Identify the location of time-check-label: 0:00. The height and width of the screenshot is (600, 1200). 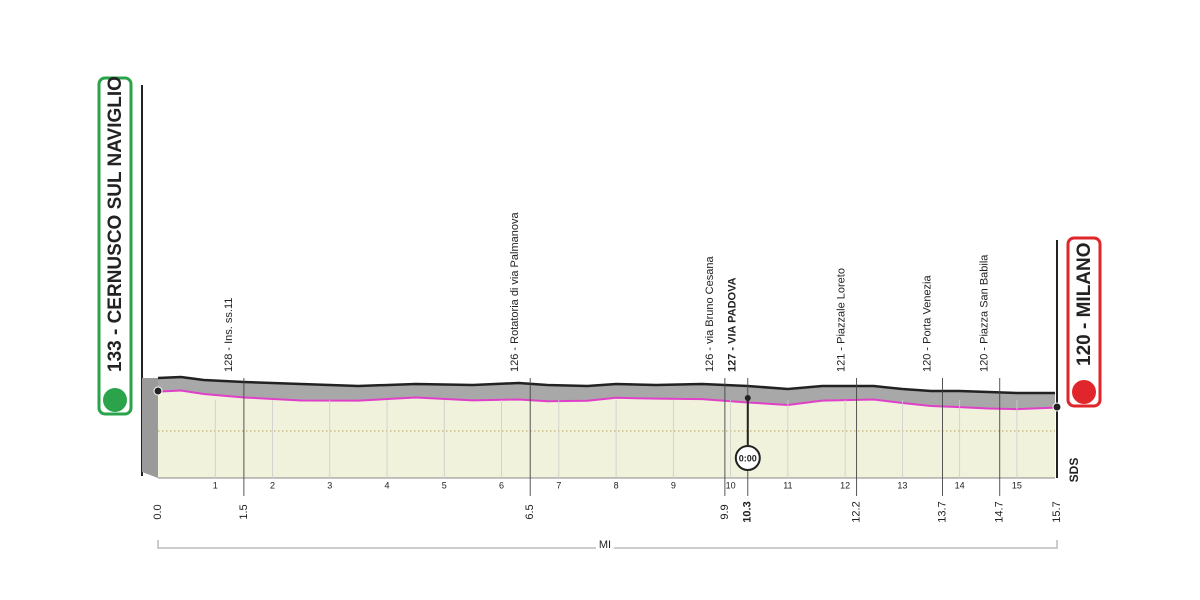
(748, 458).